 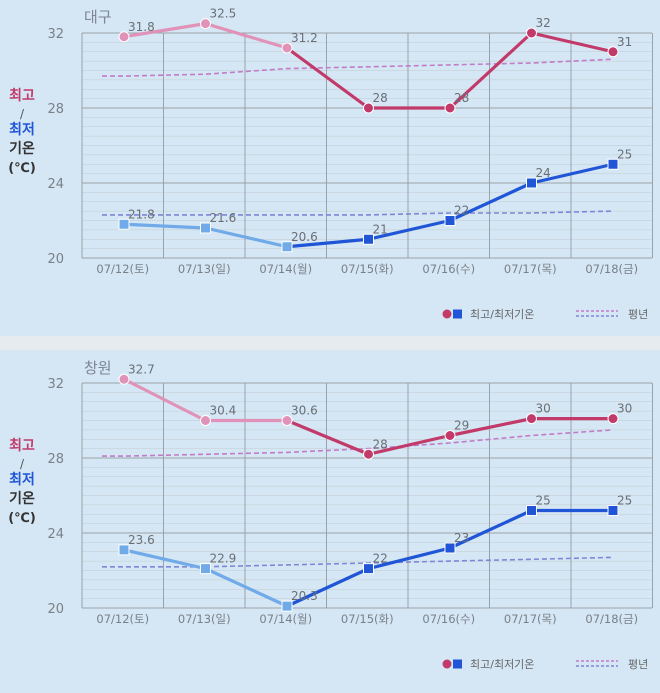 I want to click on ylabel-unit: (℃), so click(x=22, y=518).